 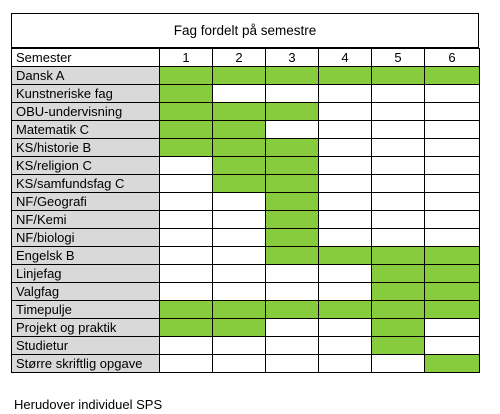 What do you see at coordinates (398, 57) in the screenshot?
I see `semester-5-header: 5` at bounding box center [398, 57].